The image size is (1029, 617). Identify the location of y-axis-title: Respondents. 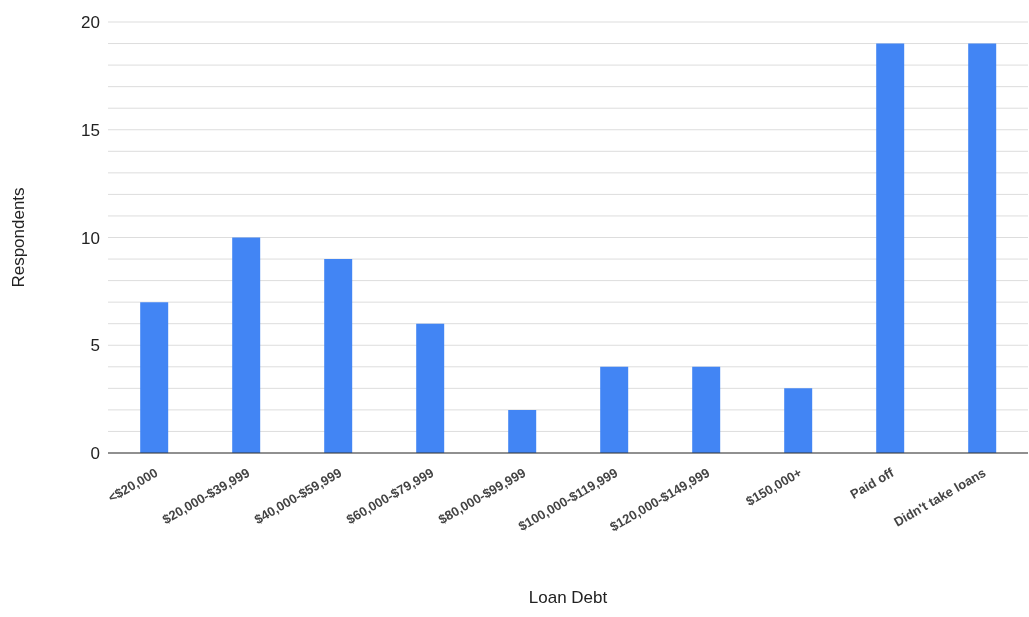
(19, 237).